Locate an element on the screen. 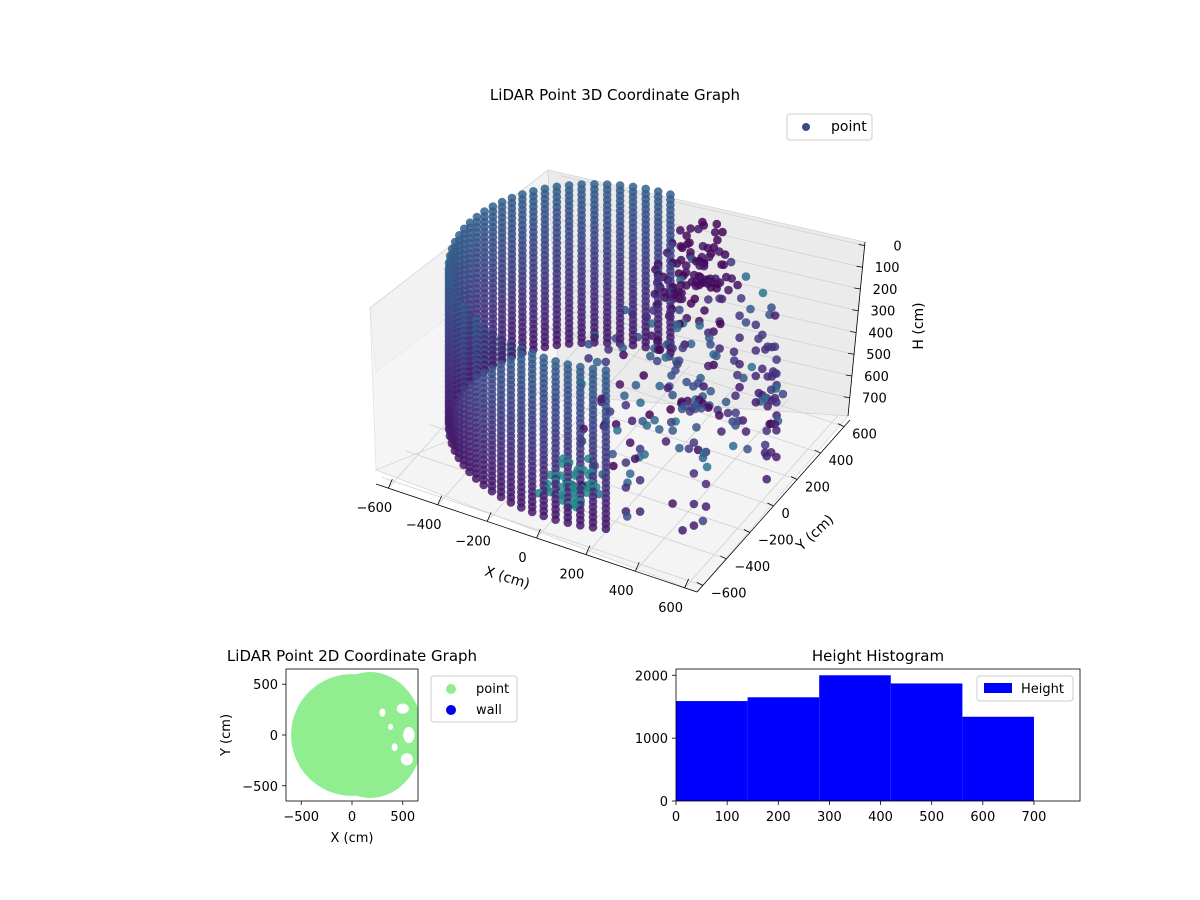 This screenshot has height=900, width=1200. hist-x-tick-label: 200 is located at coordinates (778, 817).